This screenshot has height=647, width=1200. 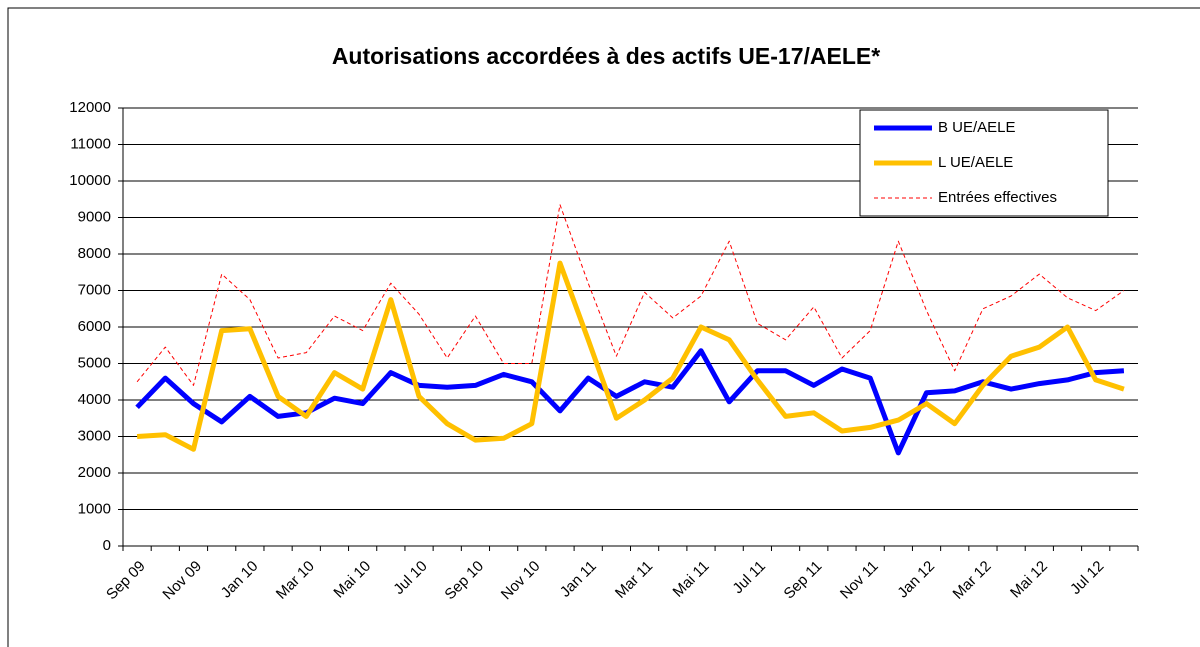 I want to click on y-tick-label: 12000, so click(x=90, y=107).